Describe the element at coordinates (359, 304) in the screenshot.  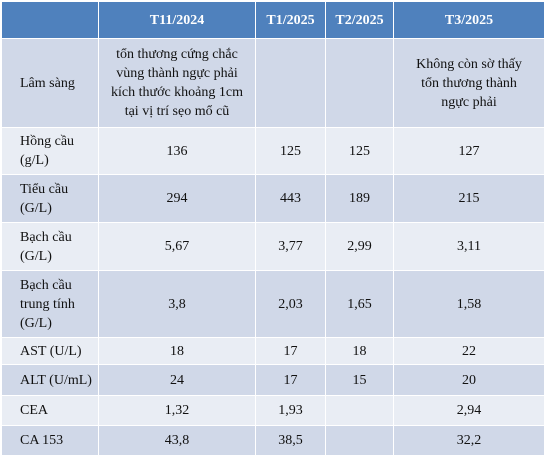
I see `table-cell: 1,65` at that location.